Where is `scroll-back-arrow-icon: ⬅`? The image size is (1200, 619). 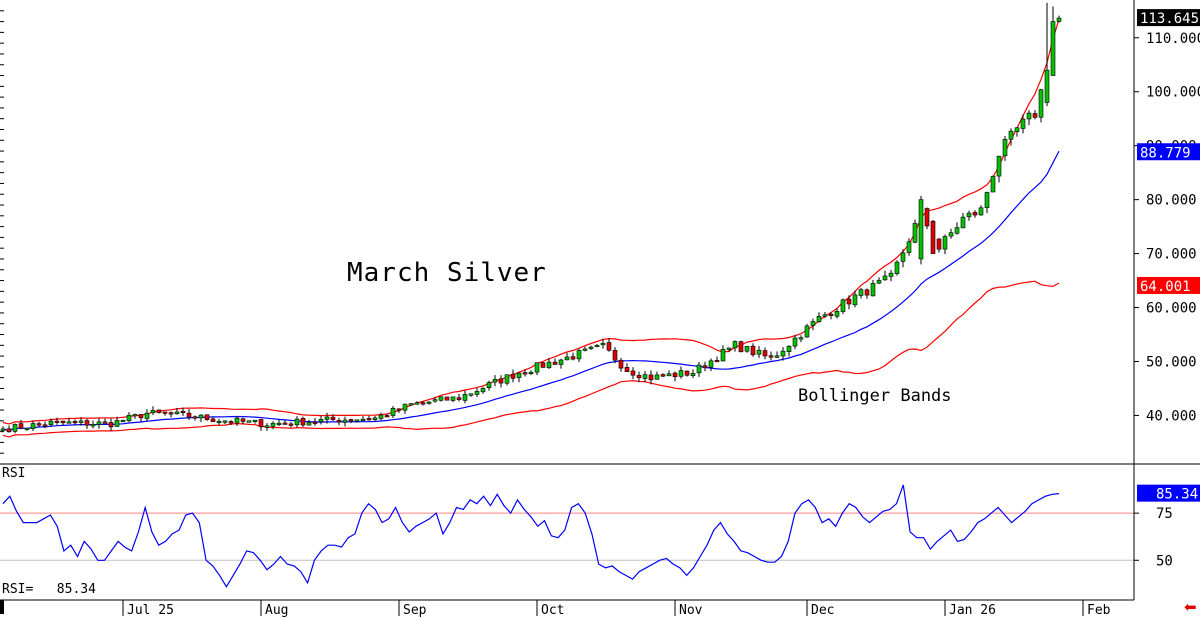 scroll-back-arrow-icon: ⬅ is located at coordinates (1190, 607).